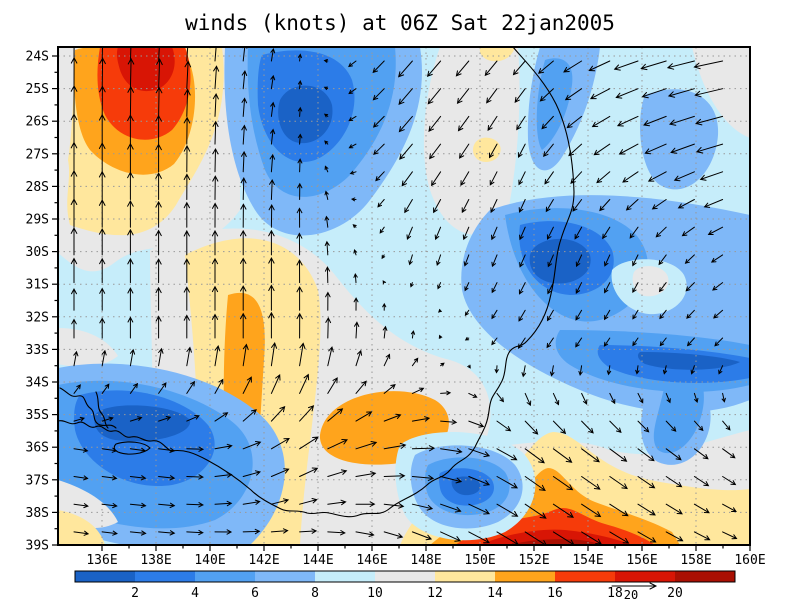  Describe the element at coordinates (37, 350) in the screenshot. I see `lat-label: 33S` at that location.